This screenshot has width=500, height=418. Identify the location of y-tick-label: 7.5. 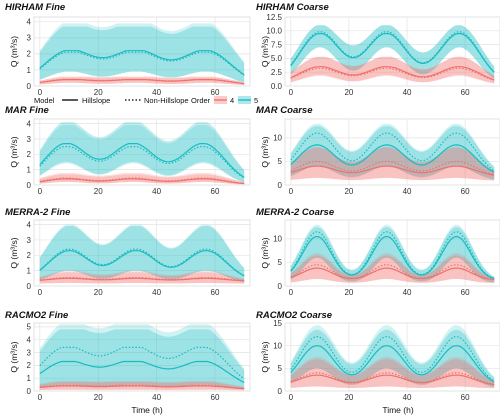
(277, 44).